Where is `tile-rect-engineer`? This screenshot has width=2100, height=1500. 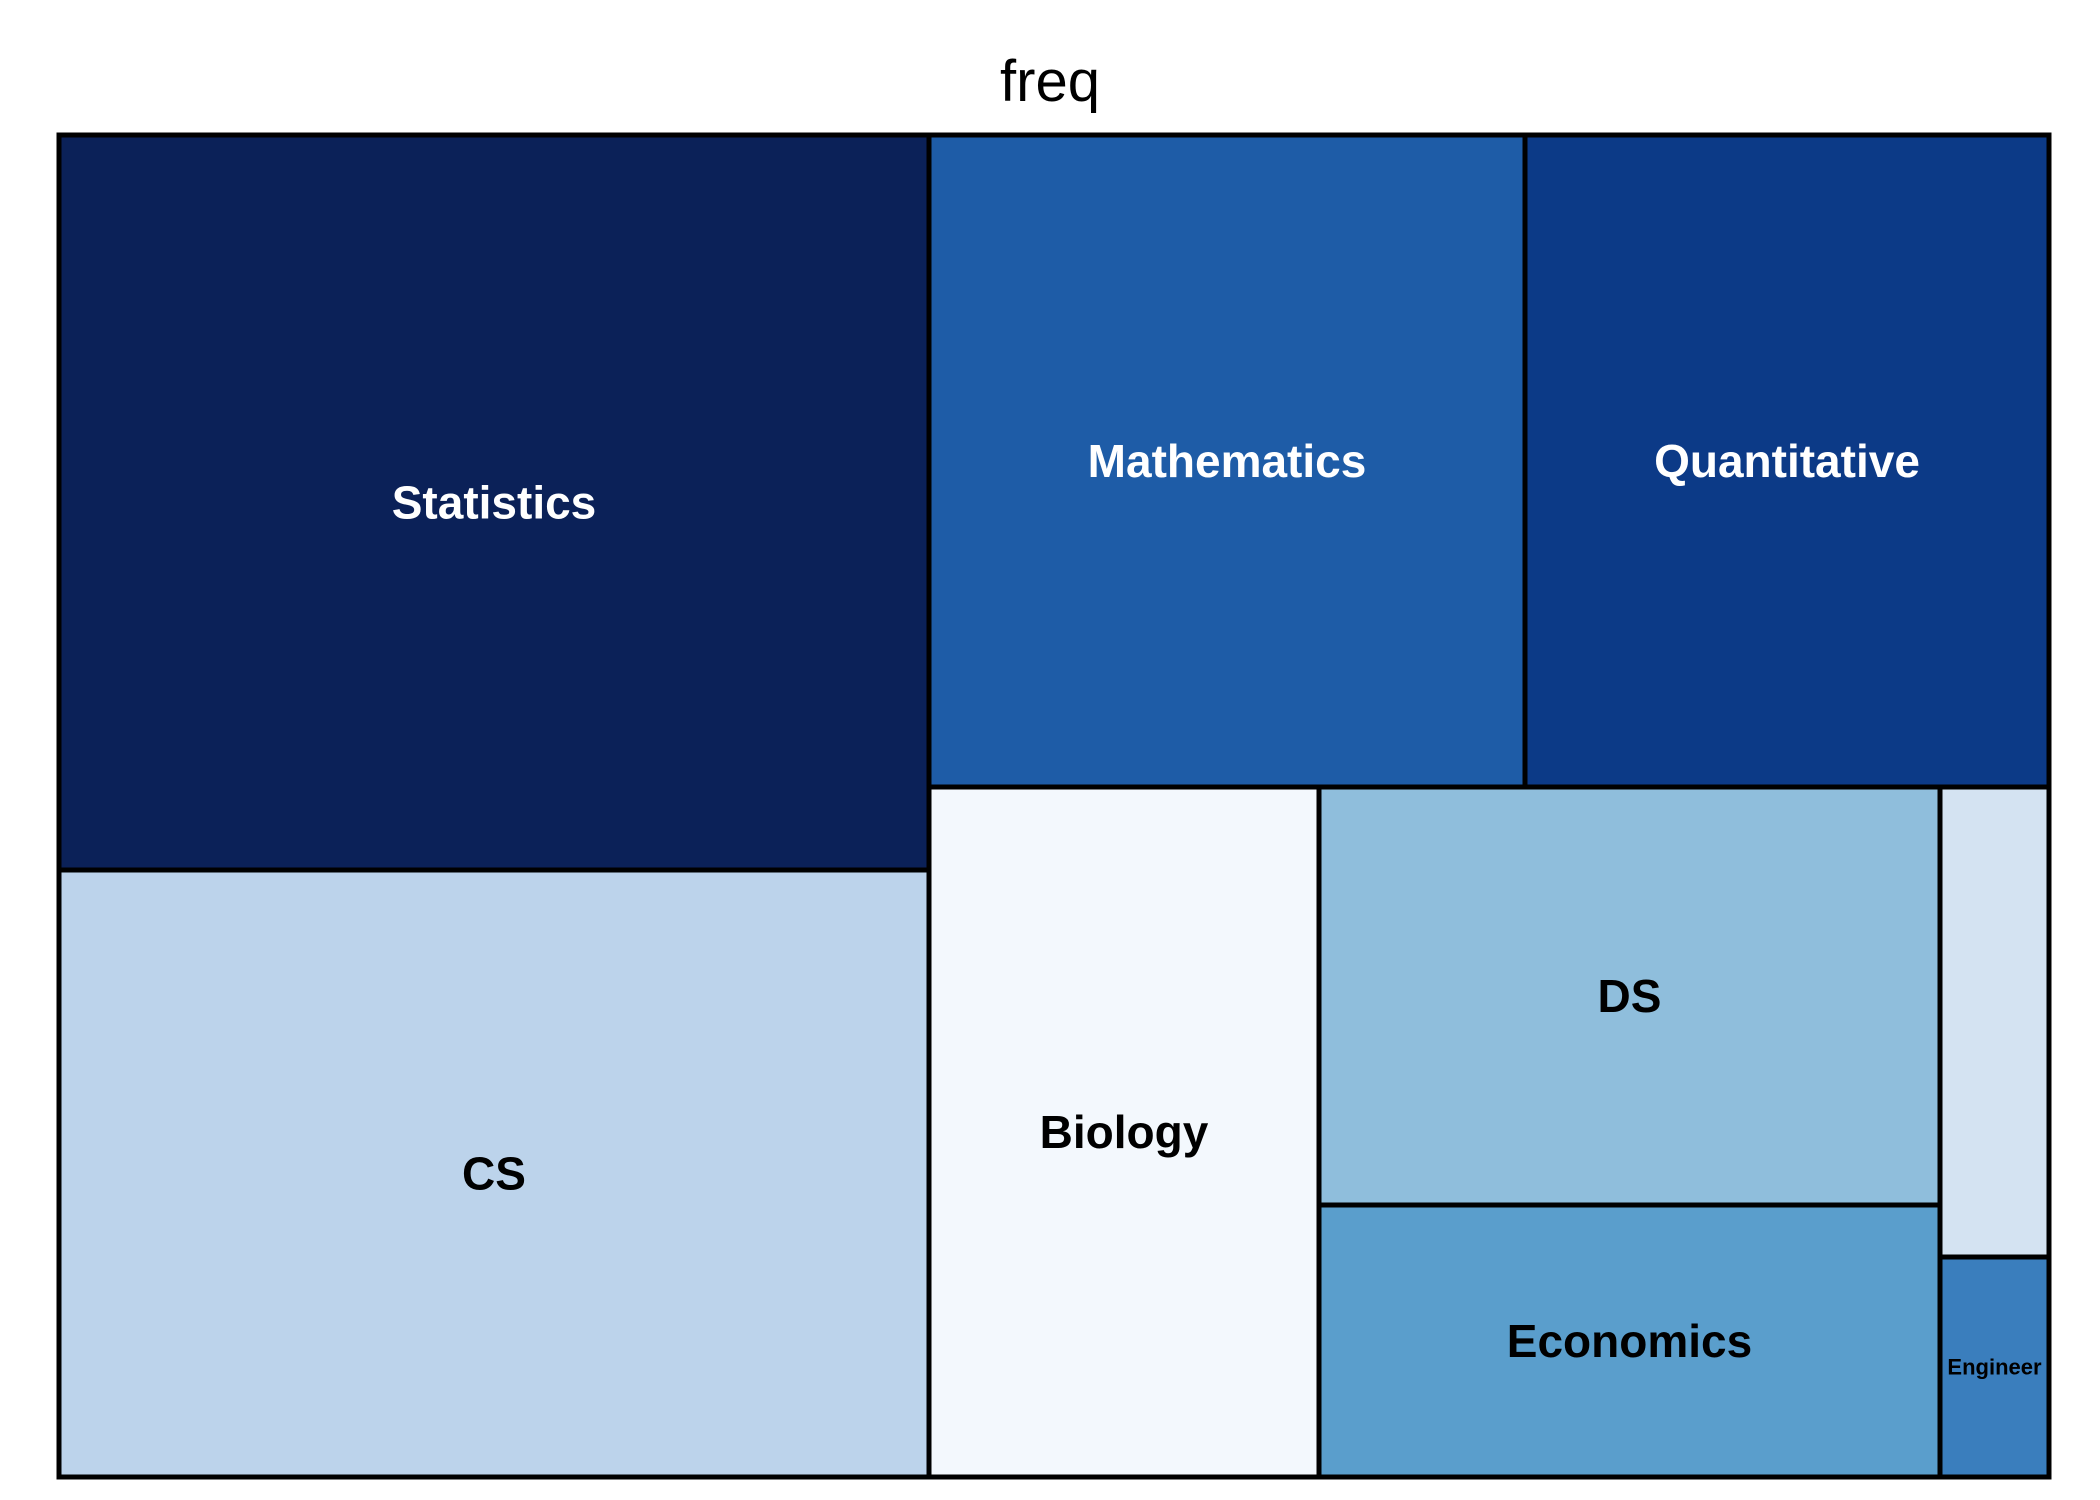 tile-rect-engineer is located at coordinates (1994, 1367).